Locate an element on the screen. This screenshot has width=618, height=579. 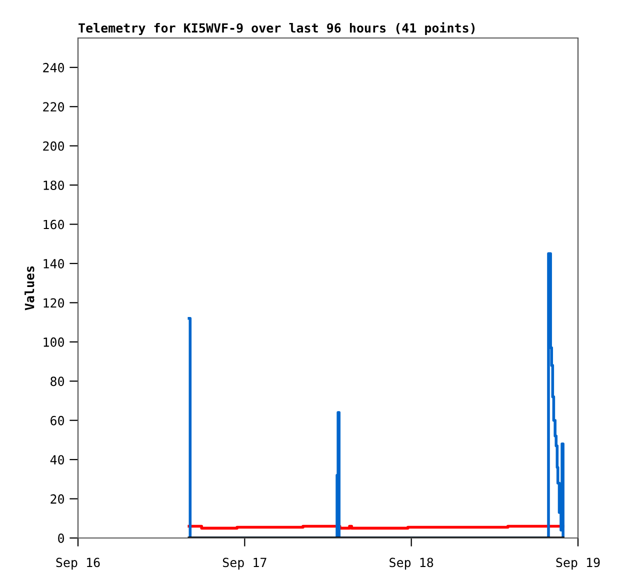
x-tick-label: Sep 17 is located at coordinates (244, 564).